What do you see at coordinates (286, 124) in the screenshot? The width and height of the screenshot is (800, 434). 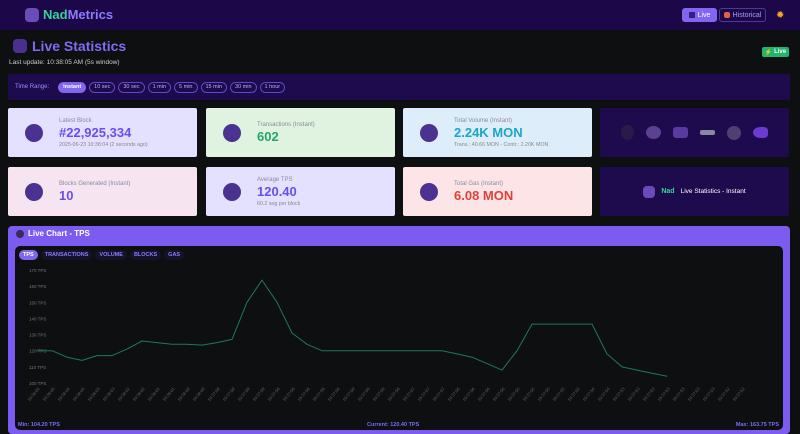 I see `card-label: Transactions (Instant)` at bounding box center [286, 124].